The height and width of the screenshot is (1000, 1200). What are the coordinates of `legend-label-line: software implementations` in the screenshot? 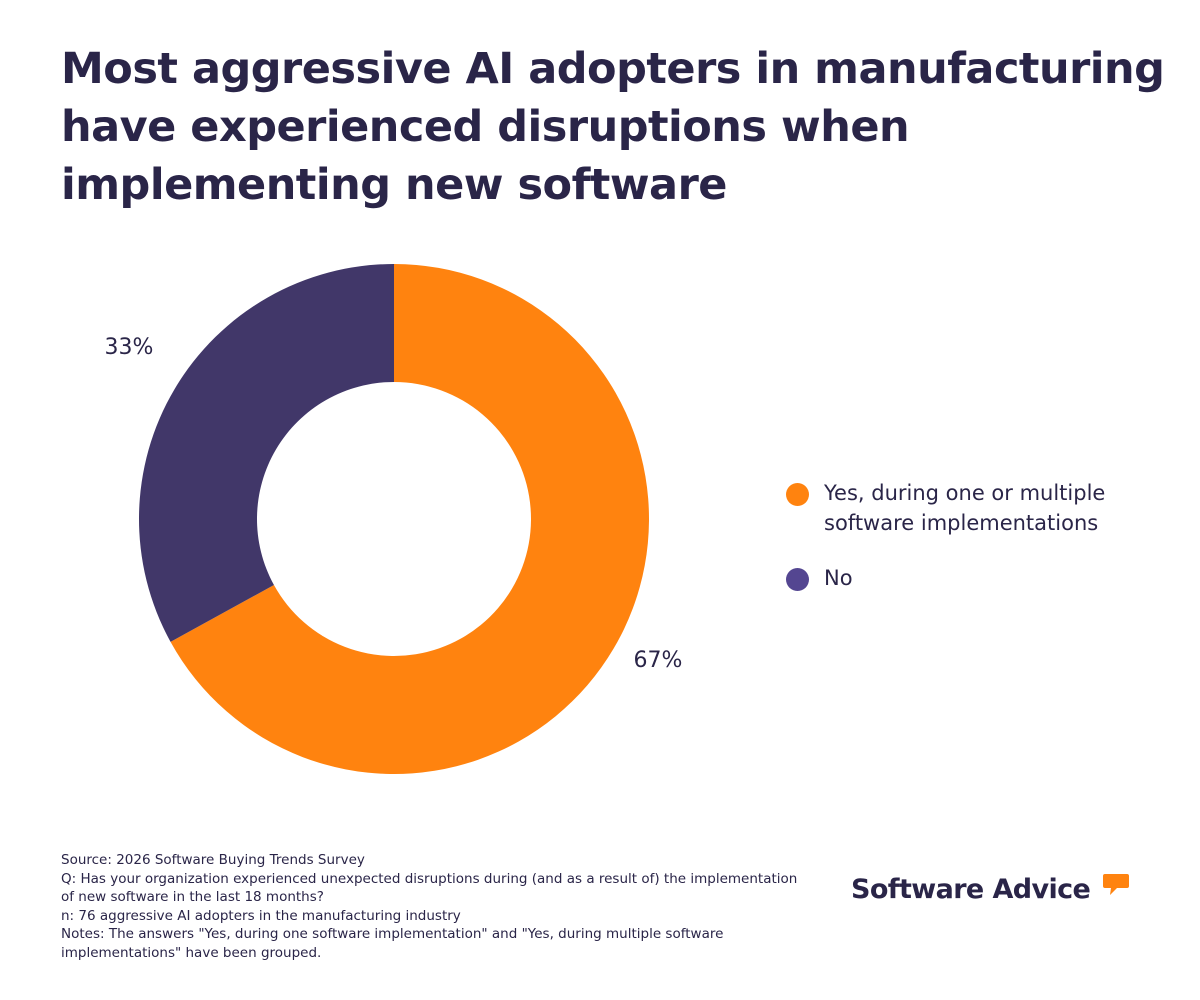 It's located at (961, 523).